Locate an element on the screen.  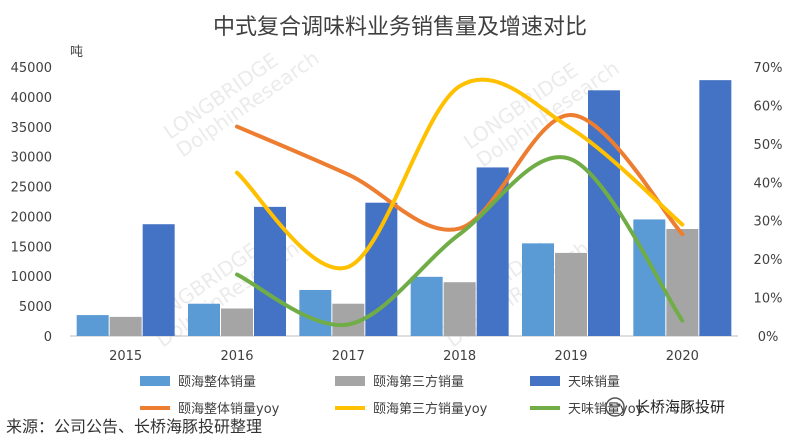
y-left-tick-label: 10000 is located at coordinates (31, 277).